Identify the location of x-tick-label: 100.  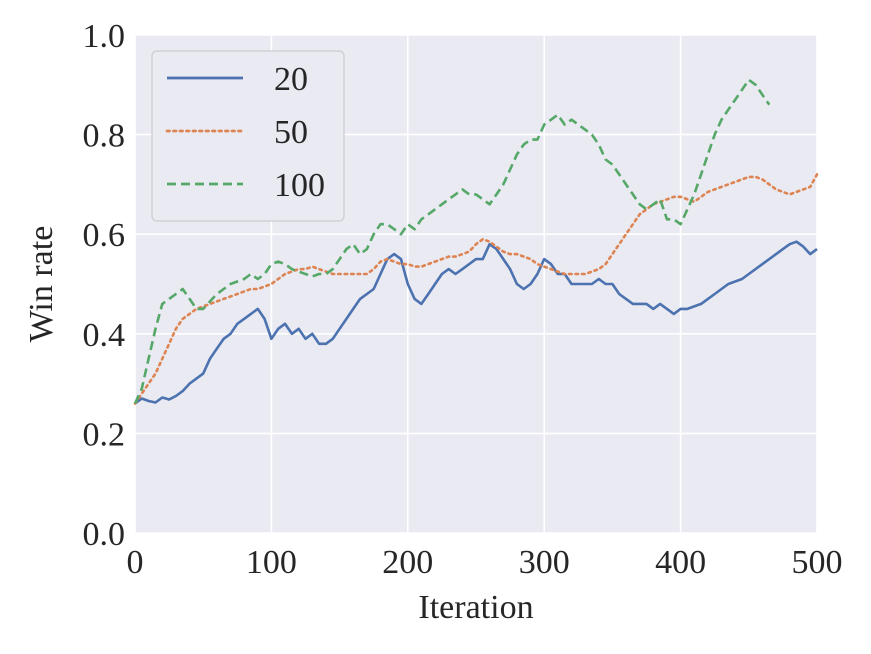
(271, 562).